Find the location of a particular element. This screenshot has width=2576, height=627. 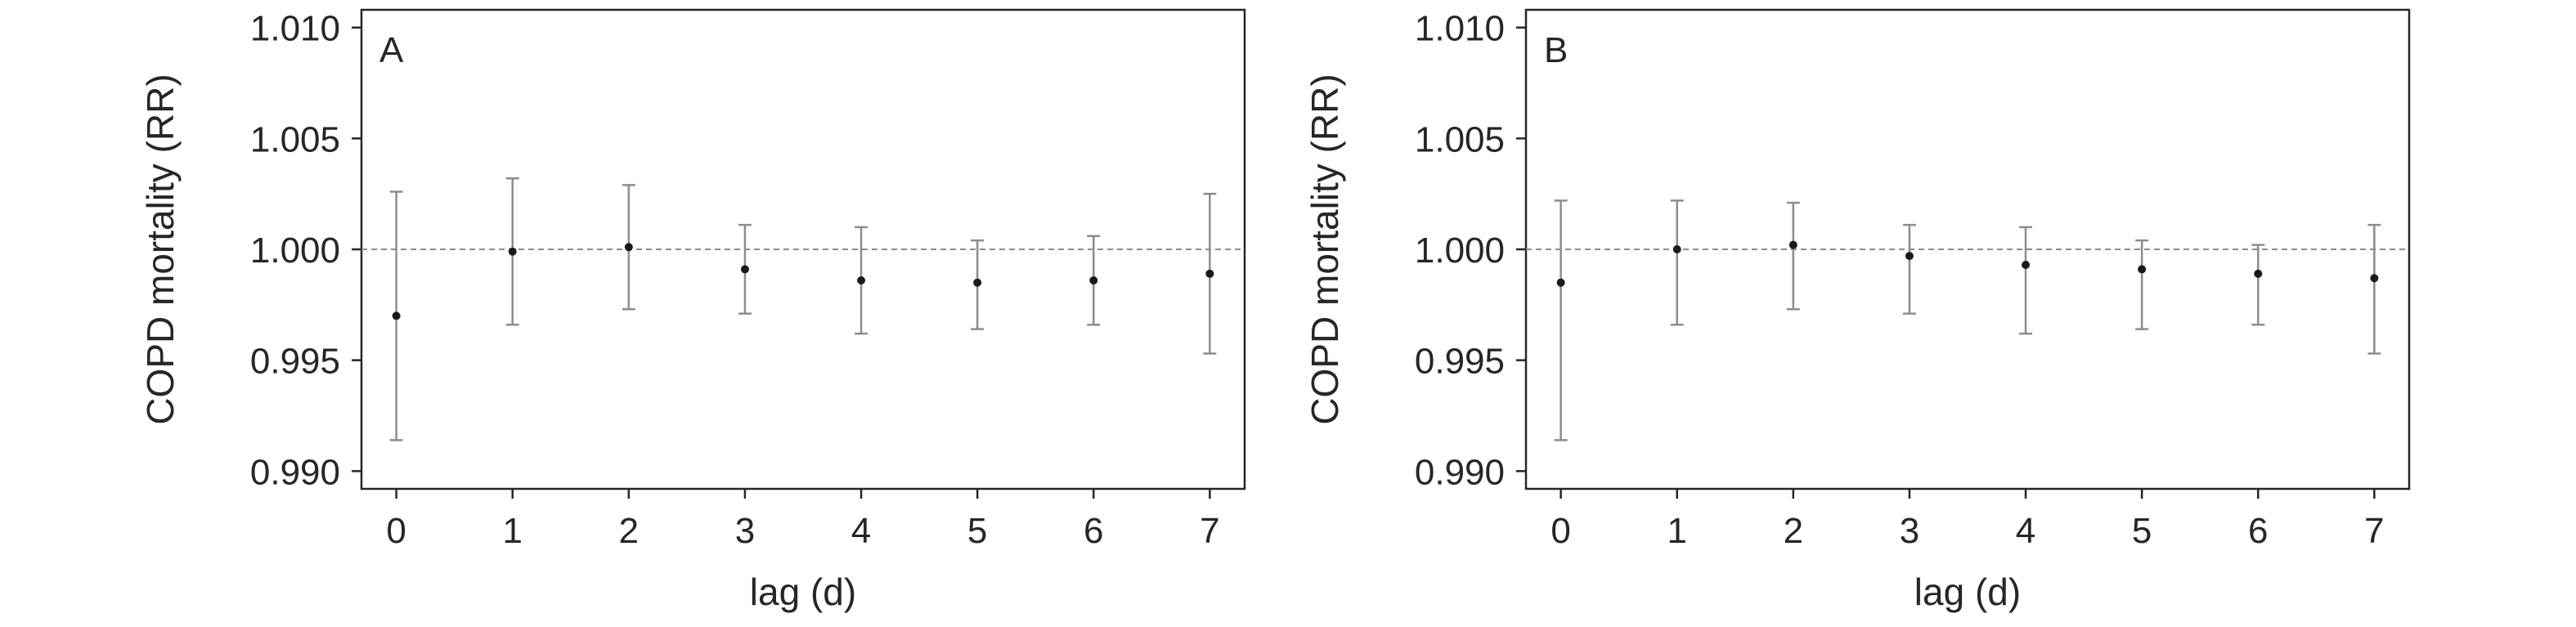

panel-label: B is located at coordinates (1556, 50).